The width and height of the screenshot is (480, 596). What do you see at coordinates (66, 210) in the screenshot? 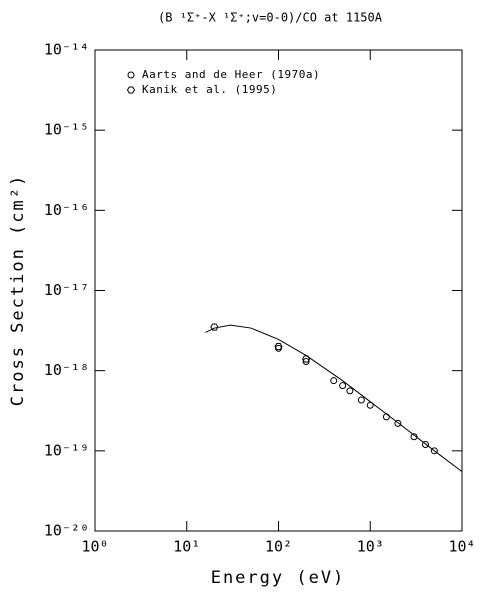
I see `y-tick-label: 10⁻¹⁶` at bounding box center [66, 210].